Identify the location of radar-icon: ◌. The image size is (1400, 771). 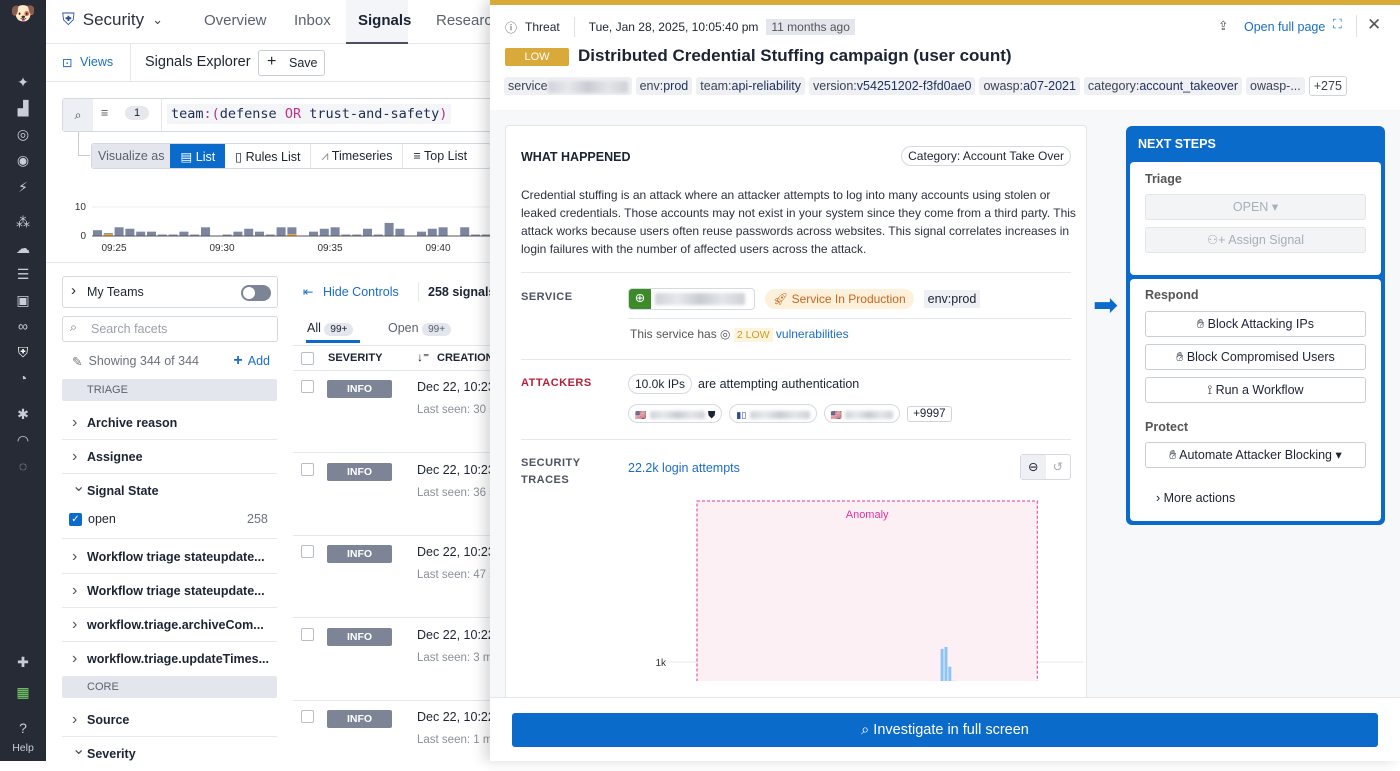
(23, 466).